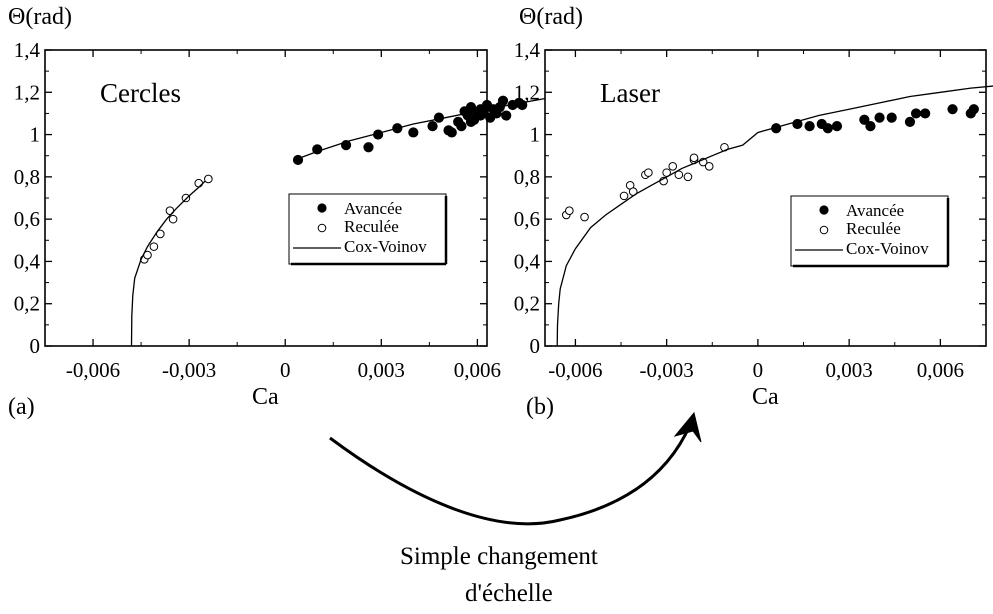 The image size is (993, 614). What do you see at coordinates (509, 593) in the screenshot?
I see `caption-line2: d'échelle` at bounding box center [509, 593].